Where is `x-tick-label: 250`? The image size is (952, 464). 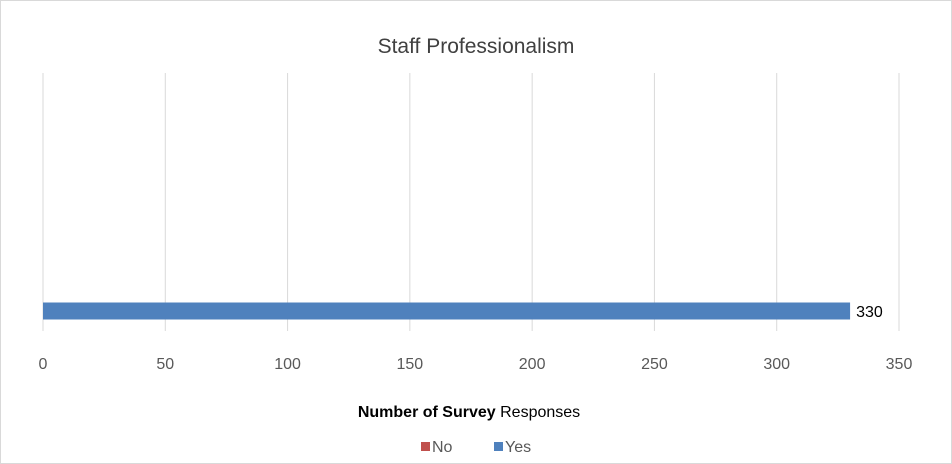
x-tick-label: 250 is located at coordinates (654, 364).